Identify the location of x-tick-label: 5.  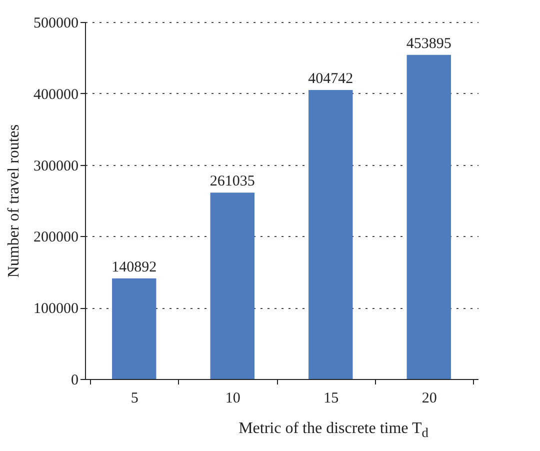
(134, 398).